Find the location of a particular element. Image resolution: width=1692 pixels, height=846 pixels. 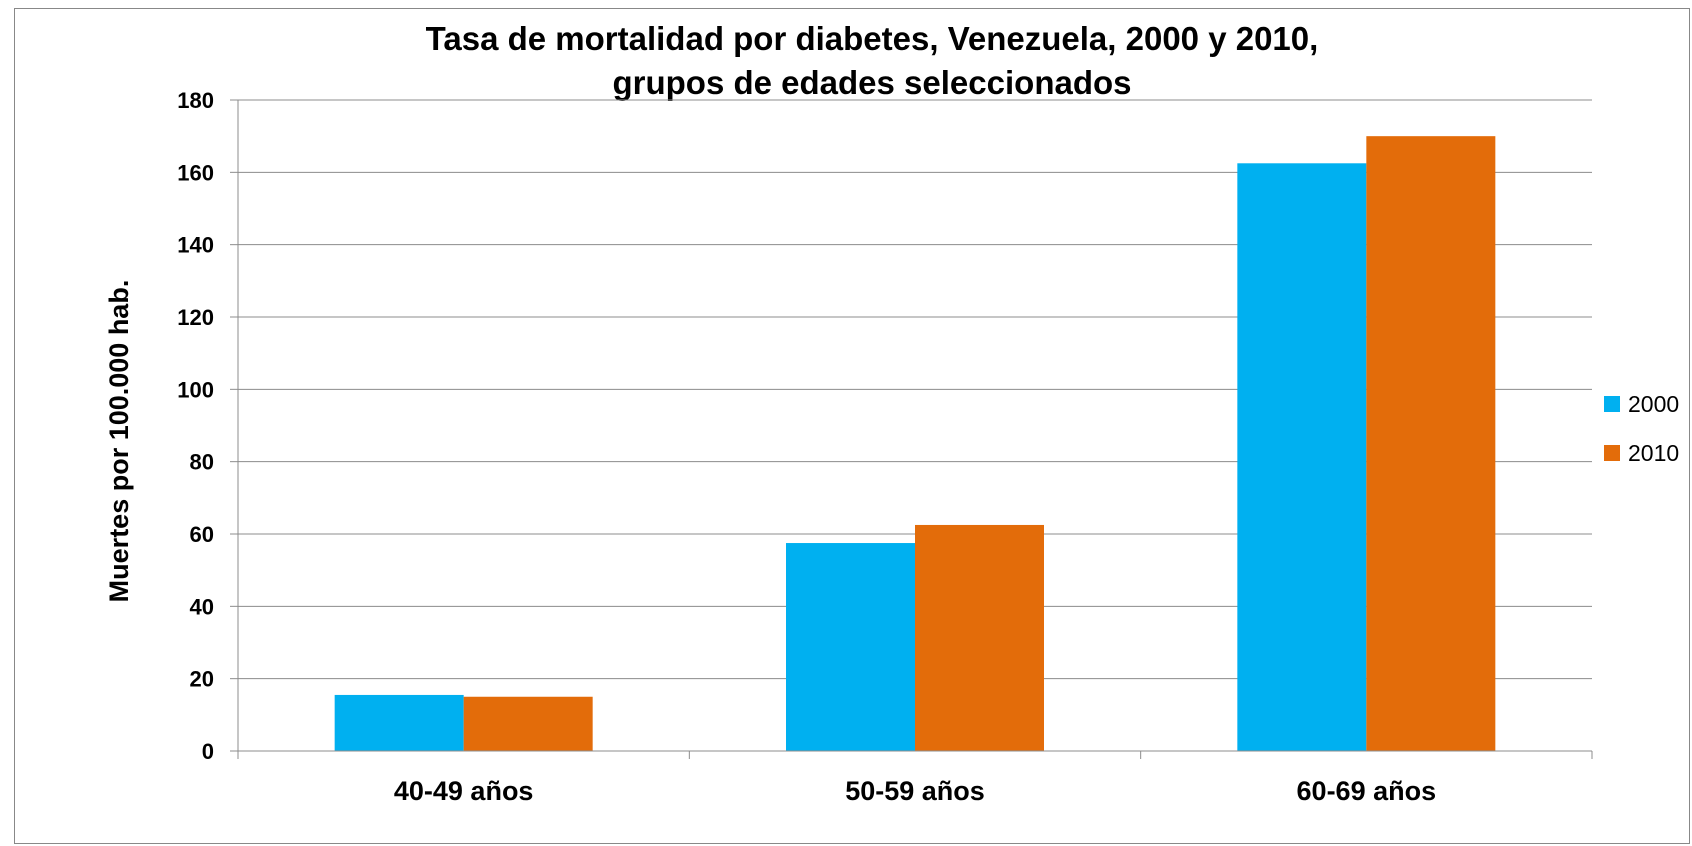

x-axis-labels: 40-49 años 50-59 años 60-69 años is located at coordinates (915, 791).